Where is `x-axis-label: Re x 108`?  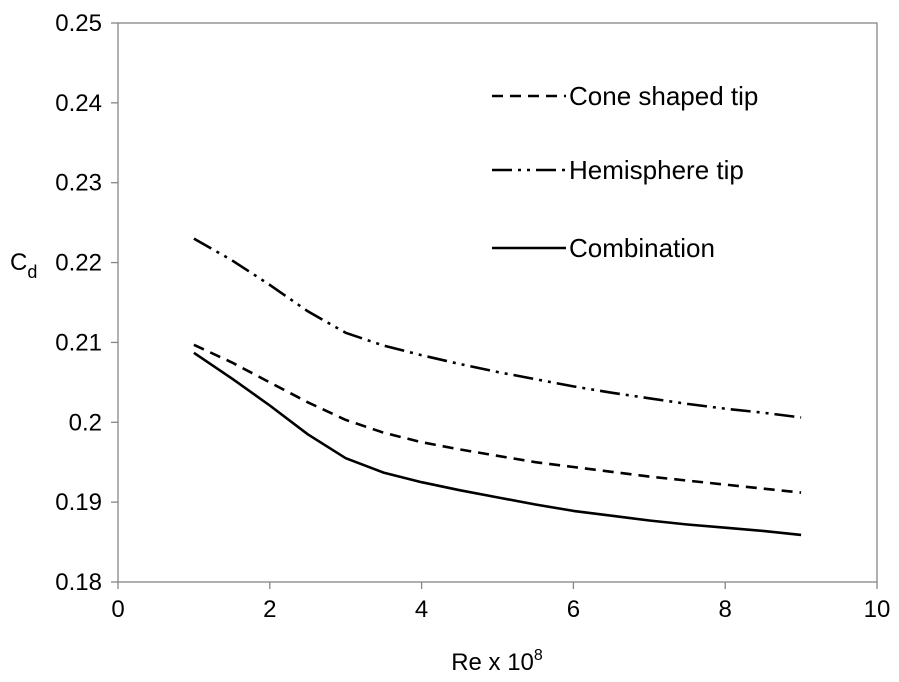 x-axis-label: Re x 108 is located at coordinates (497, 661).